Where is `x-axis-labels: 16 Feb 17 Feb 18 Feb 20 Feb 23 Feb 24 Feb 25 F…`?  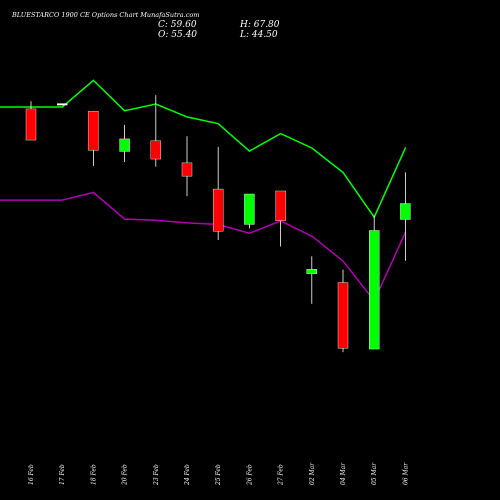 x-axis-labels: 16 Feb 17 Feb 18 Feb 20 Feb 23 Feb 24 Feb 25 F… is located at coordinates (218, 474).